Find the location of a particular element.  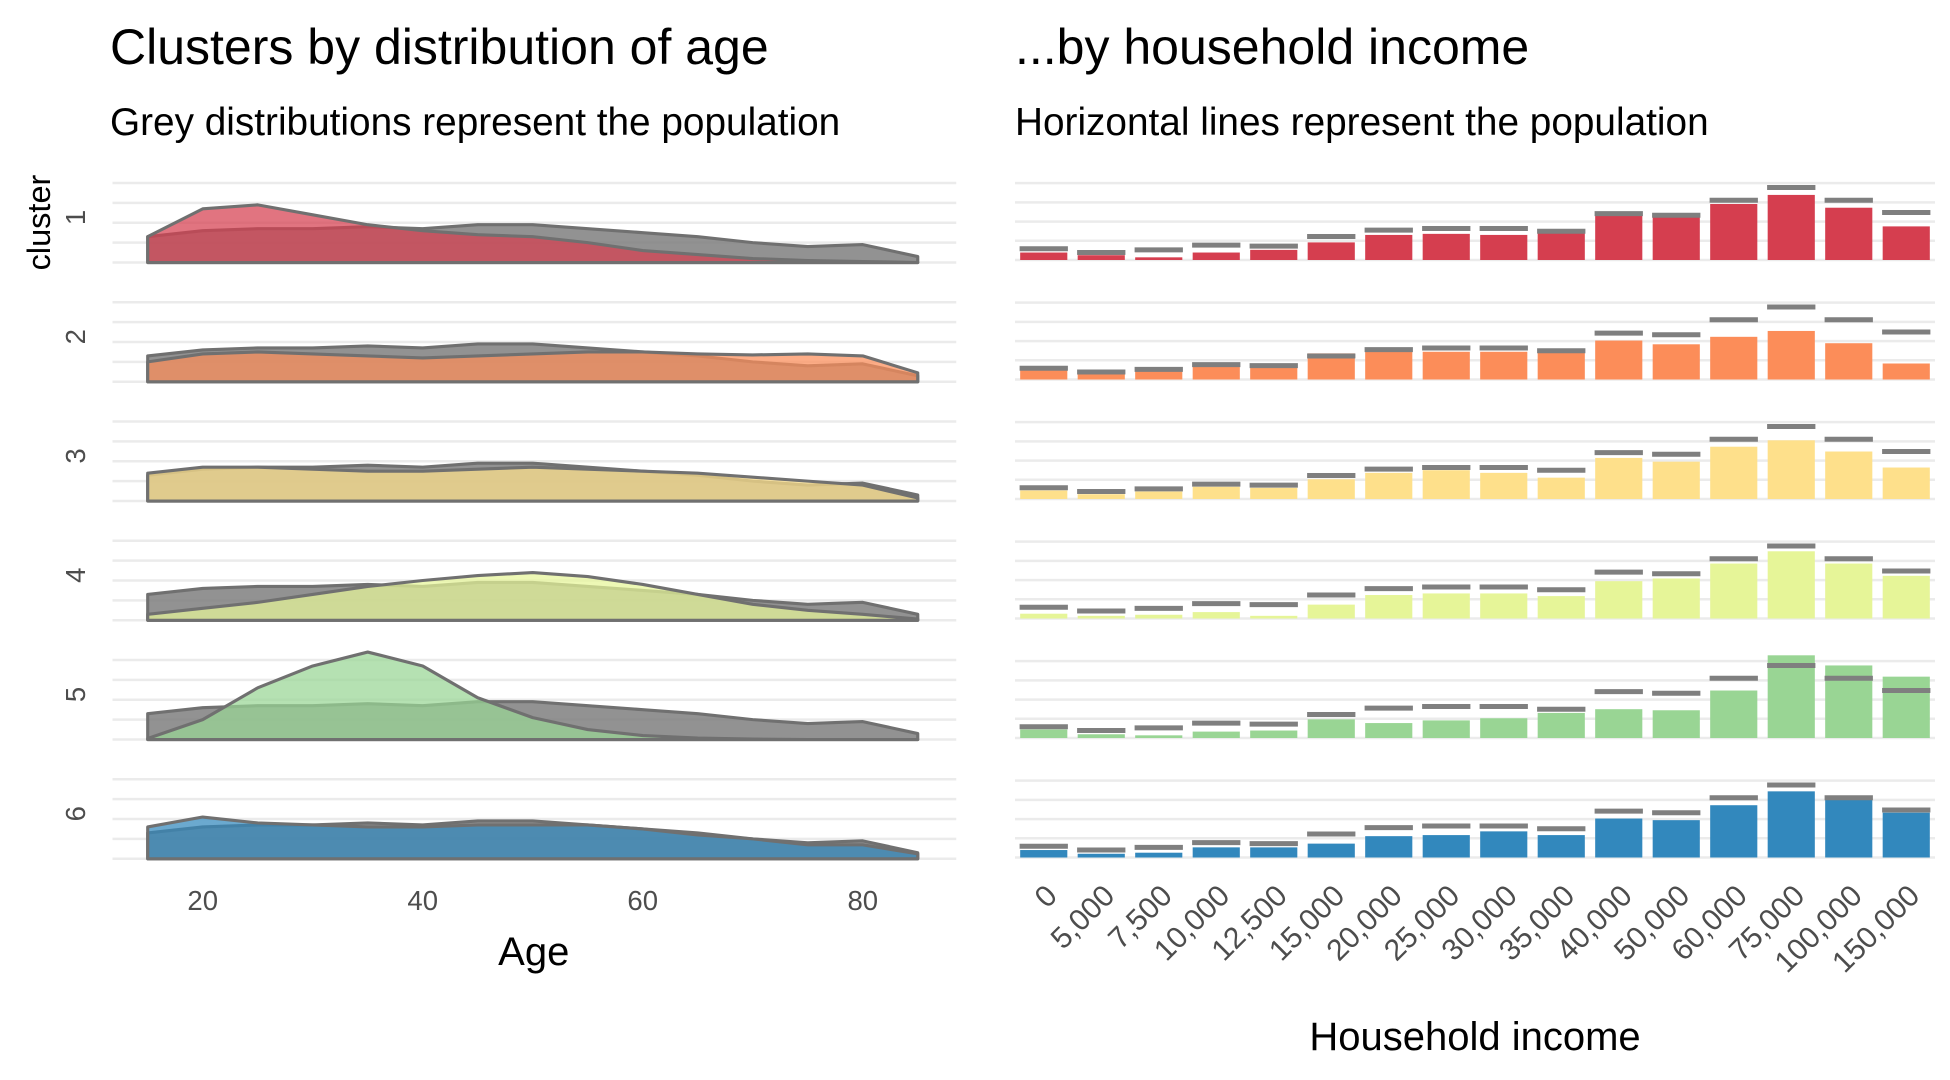

x-axis-label: Household income is located at coordinates (1474, 1037).